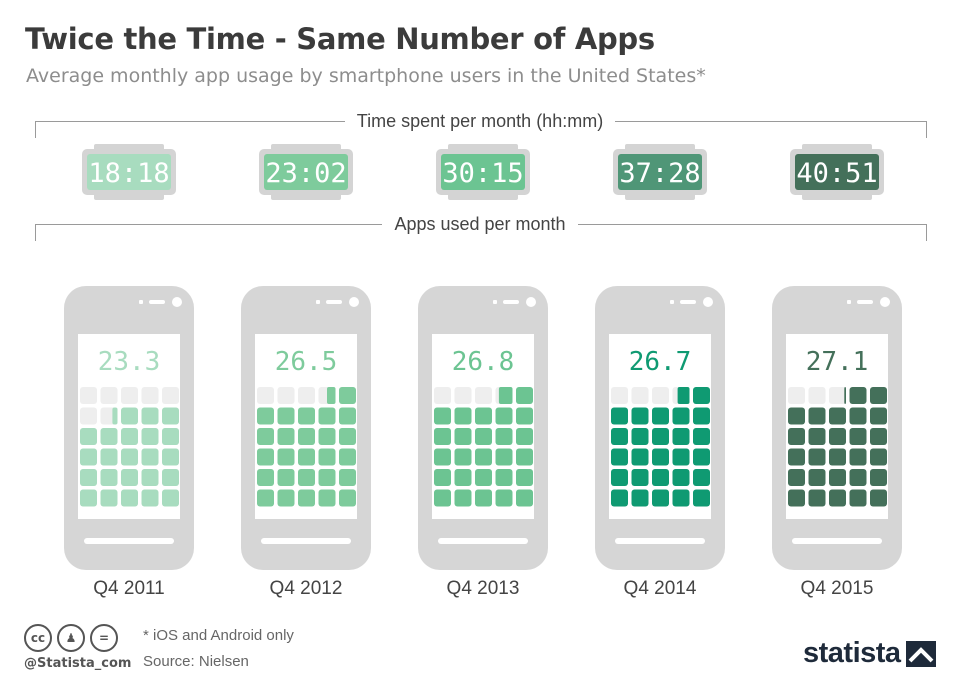 Image resolution: width=960 pixels, height=684 pixels. I want to click on quarter-label: Q4 2014, so click(660, 588).